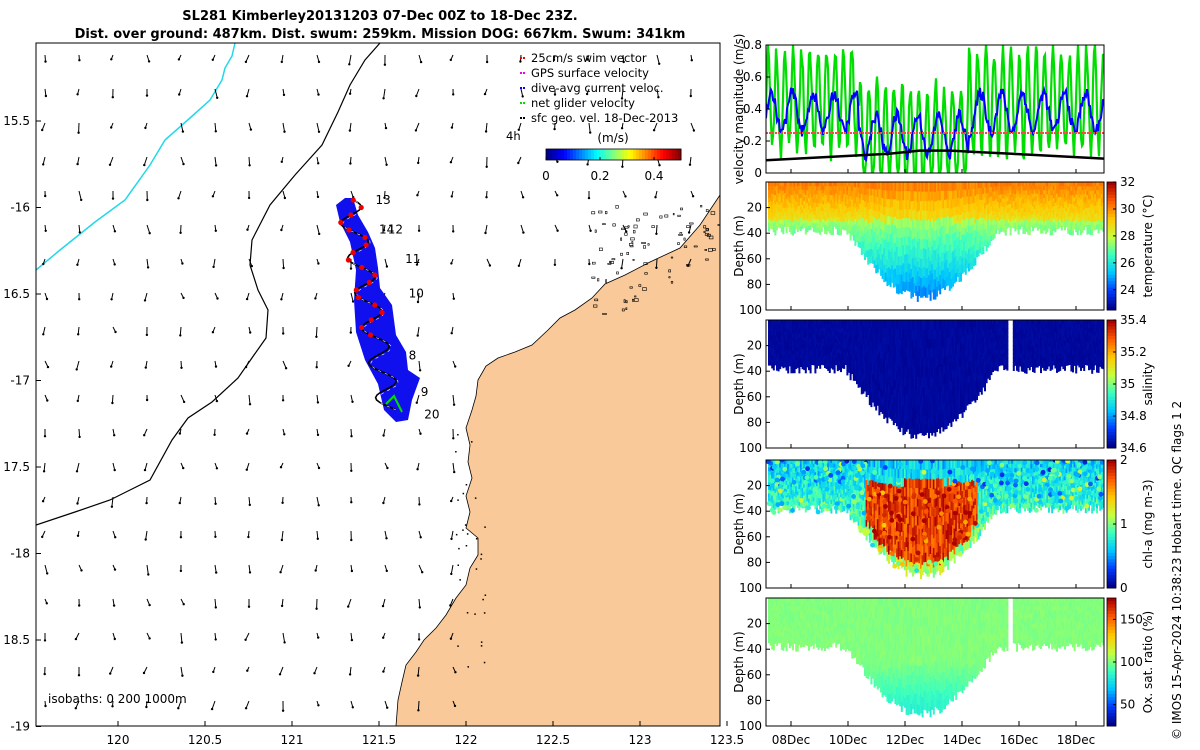 This screenshot has width=1200, height=750. What do you see at coordinates (80, 195) in the screenshot?
I see `geo-velocity-arrow` at bounding box center [80, 195].